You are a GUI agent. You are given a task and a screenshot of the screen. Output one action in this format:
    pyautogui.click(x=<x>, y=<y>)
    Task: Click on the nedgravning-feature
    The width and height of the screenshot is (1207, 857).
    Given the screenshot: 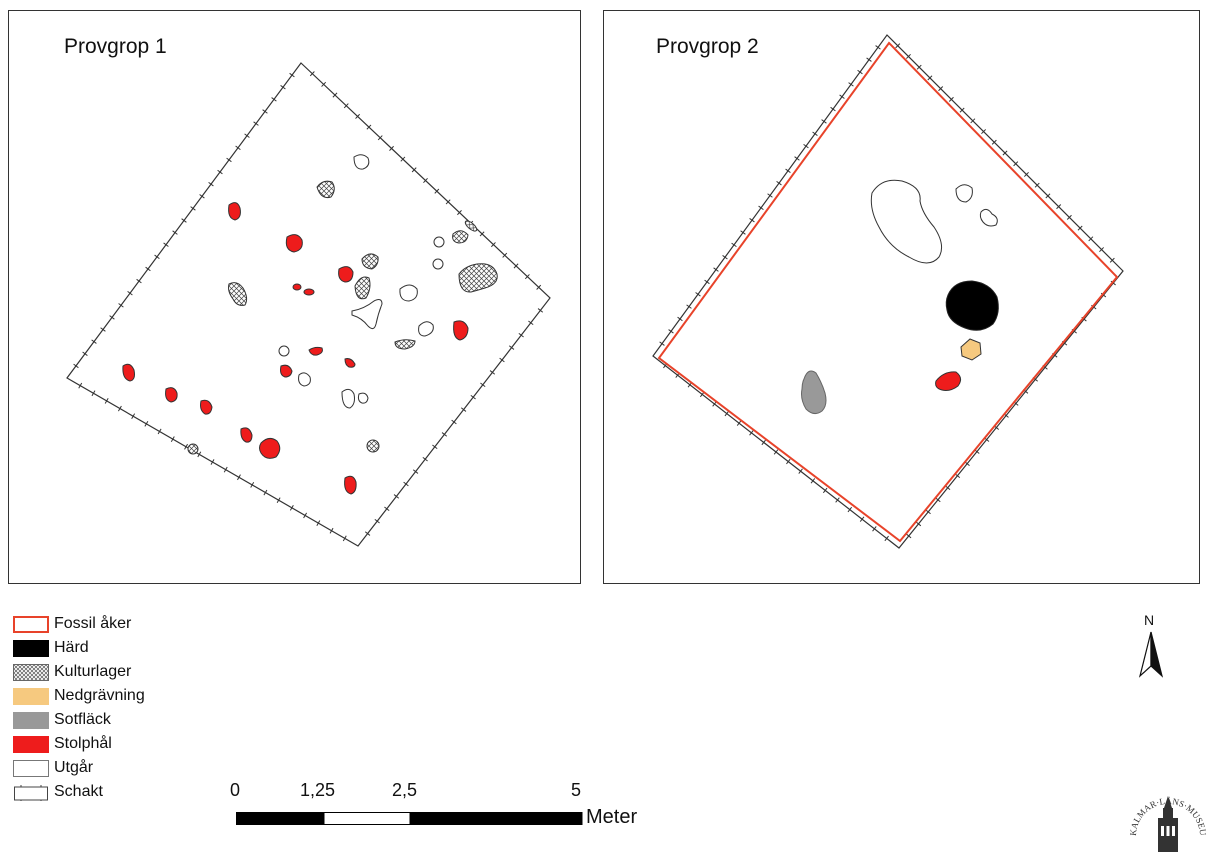 What is the action you would take?
    pyautogui.click(x=971, y=349)
    